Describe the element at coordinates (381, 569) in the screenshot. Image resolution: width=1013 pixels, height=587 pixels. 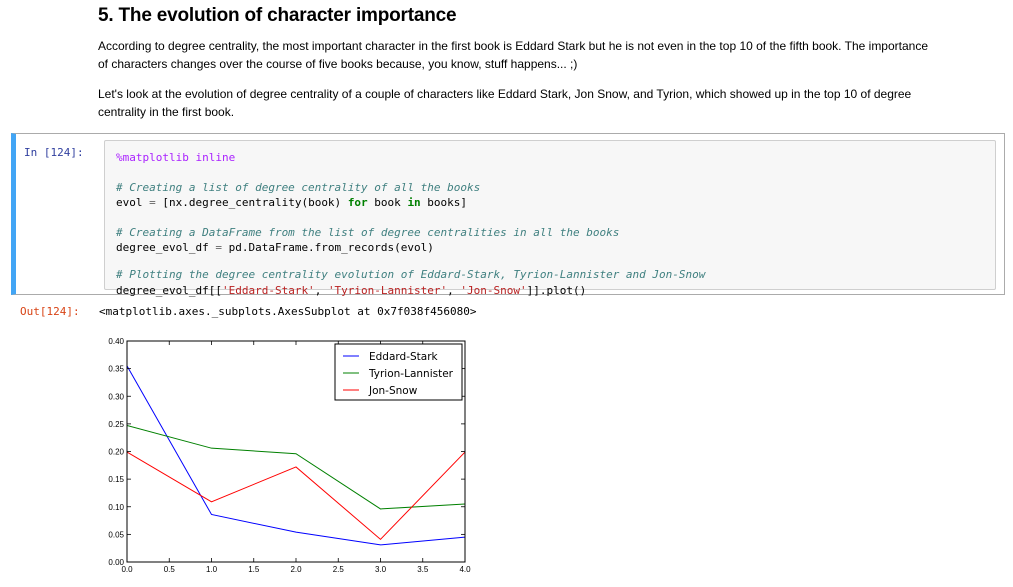
I see `x-tick-label: 3.0` at that location.